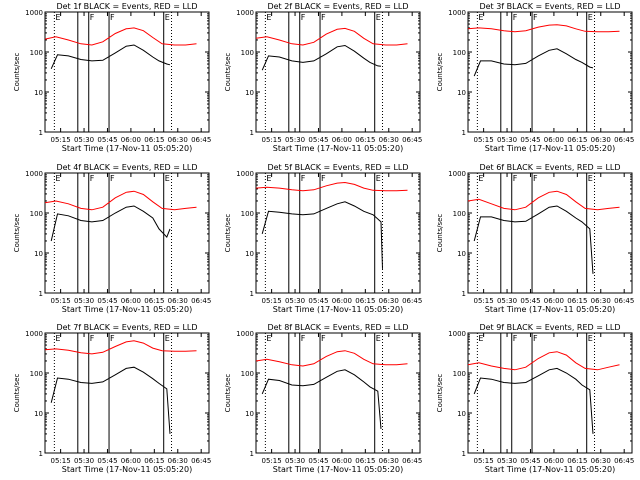 This screenshot has width=640, height=480. I want to click on panel-title: Det 6f BLACK = Events, RED = LLD, so click(549, 167).